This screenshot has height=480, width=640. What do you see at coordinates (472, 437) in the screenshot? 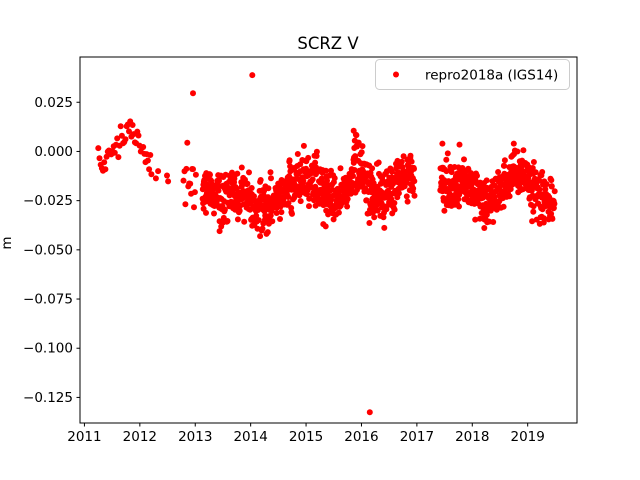
I see `x-tick-label: 2018` at bounding box center [472, 437].